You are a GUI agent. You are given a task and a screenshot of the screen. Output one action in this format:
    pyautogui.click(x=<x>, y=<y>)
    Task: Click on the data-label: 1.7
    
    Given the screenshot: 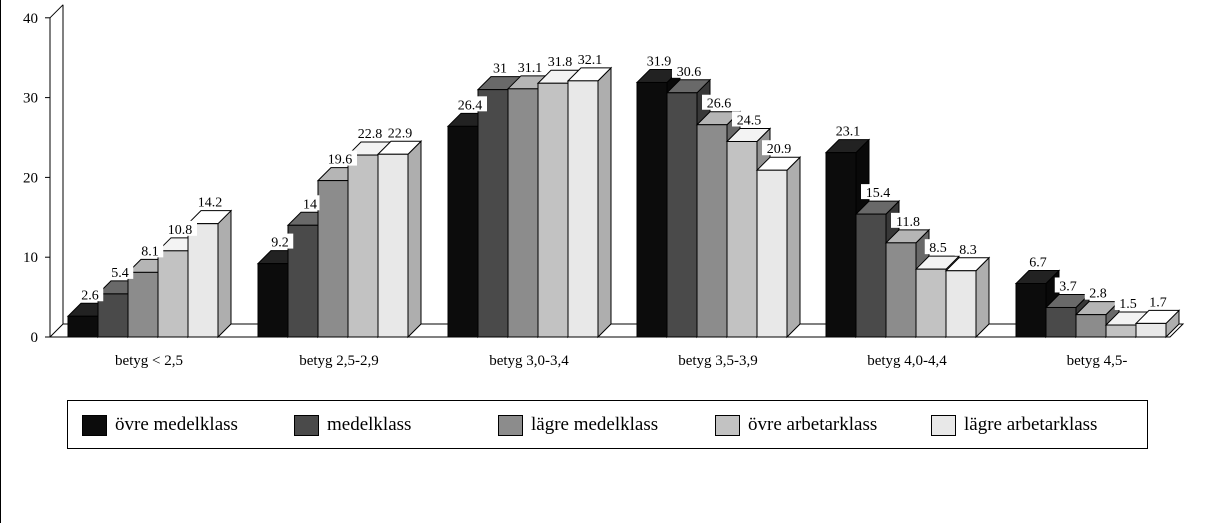 What is the action you would take?
    pyautogui.click(x=1158, y=302)
    